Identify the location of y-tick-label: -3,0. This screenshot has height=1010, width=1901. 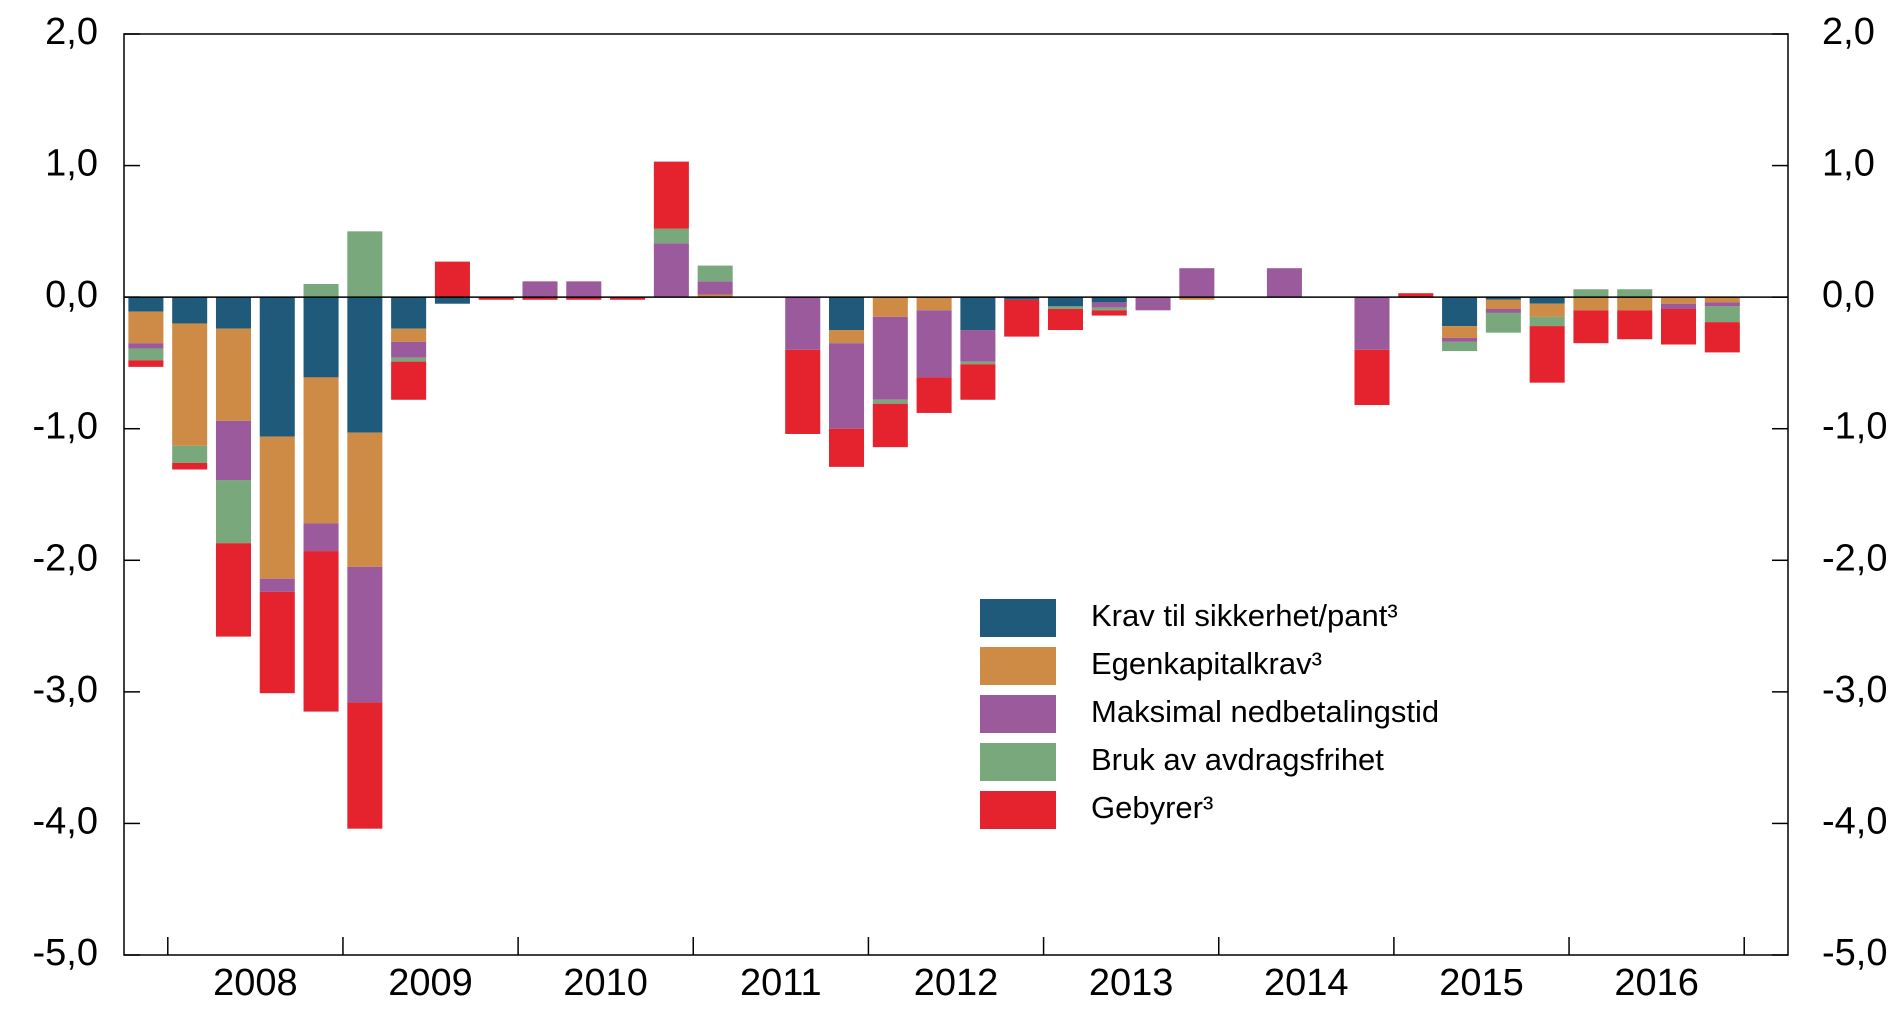
(65, 690).